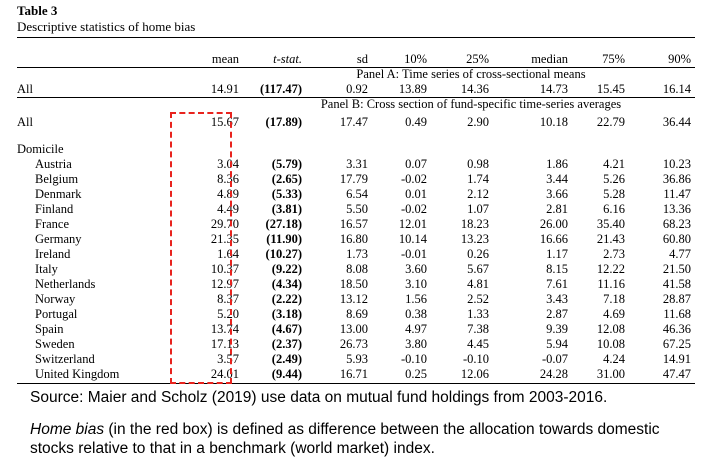 The height and width of the screenshot is (473, 712). I want to click on cell-median: 1.17, so click(557, 254).